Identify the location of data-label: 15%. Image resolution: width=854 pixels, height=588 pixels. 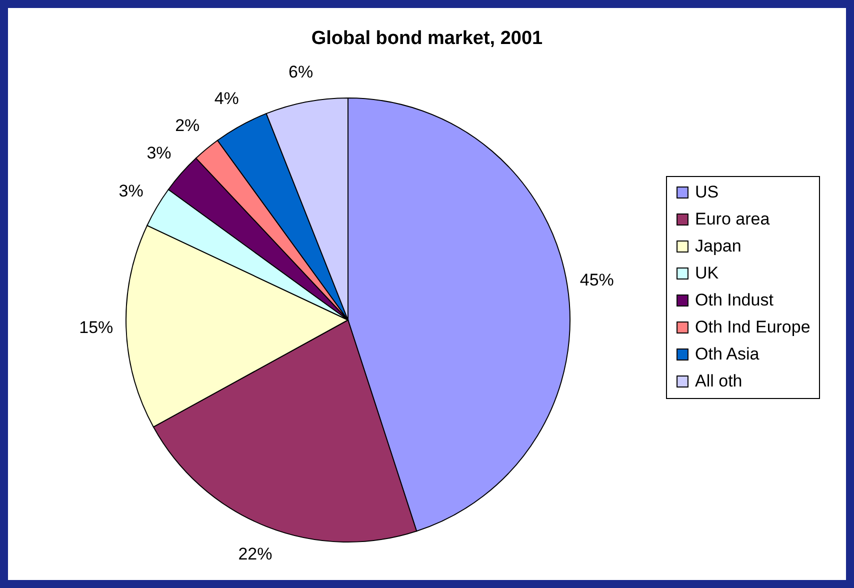
(96, 327).